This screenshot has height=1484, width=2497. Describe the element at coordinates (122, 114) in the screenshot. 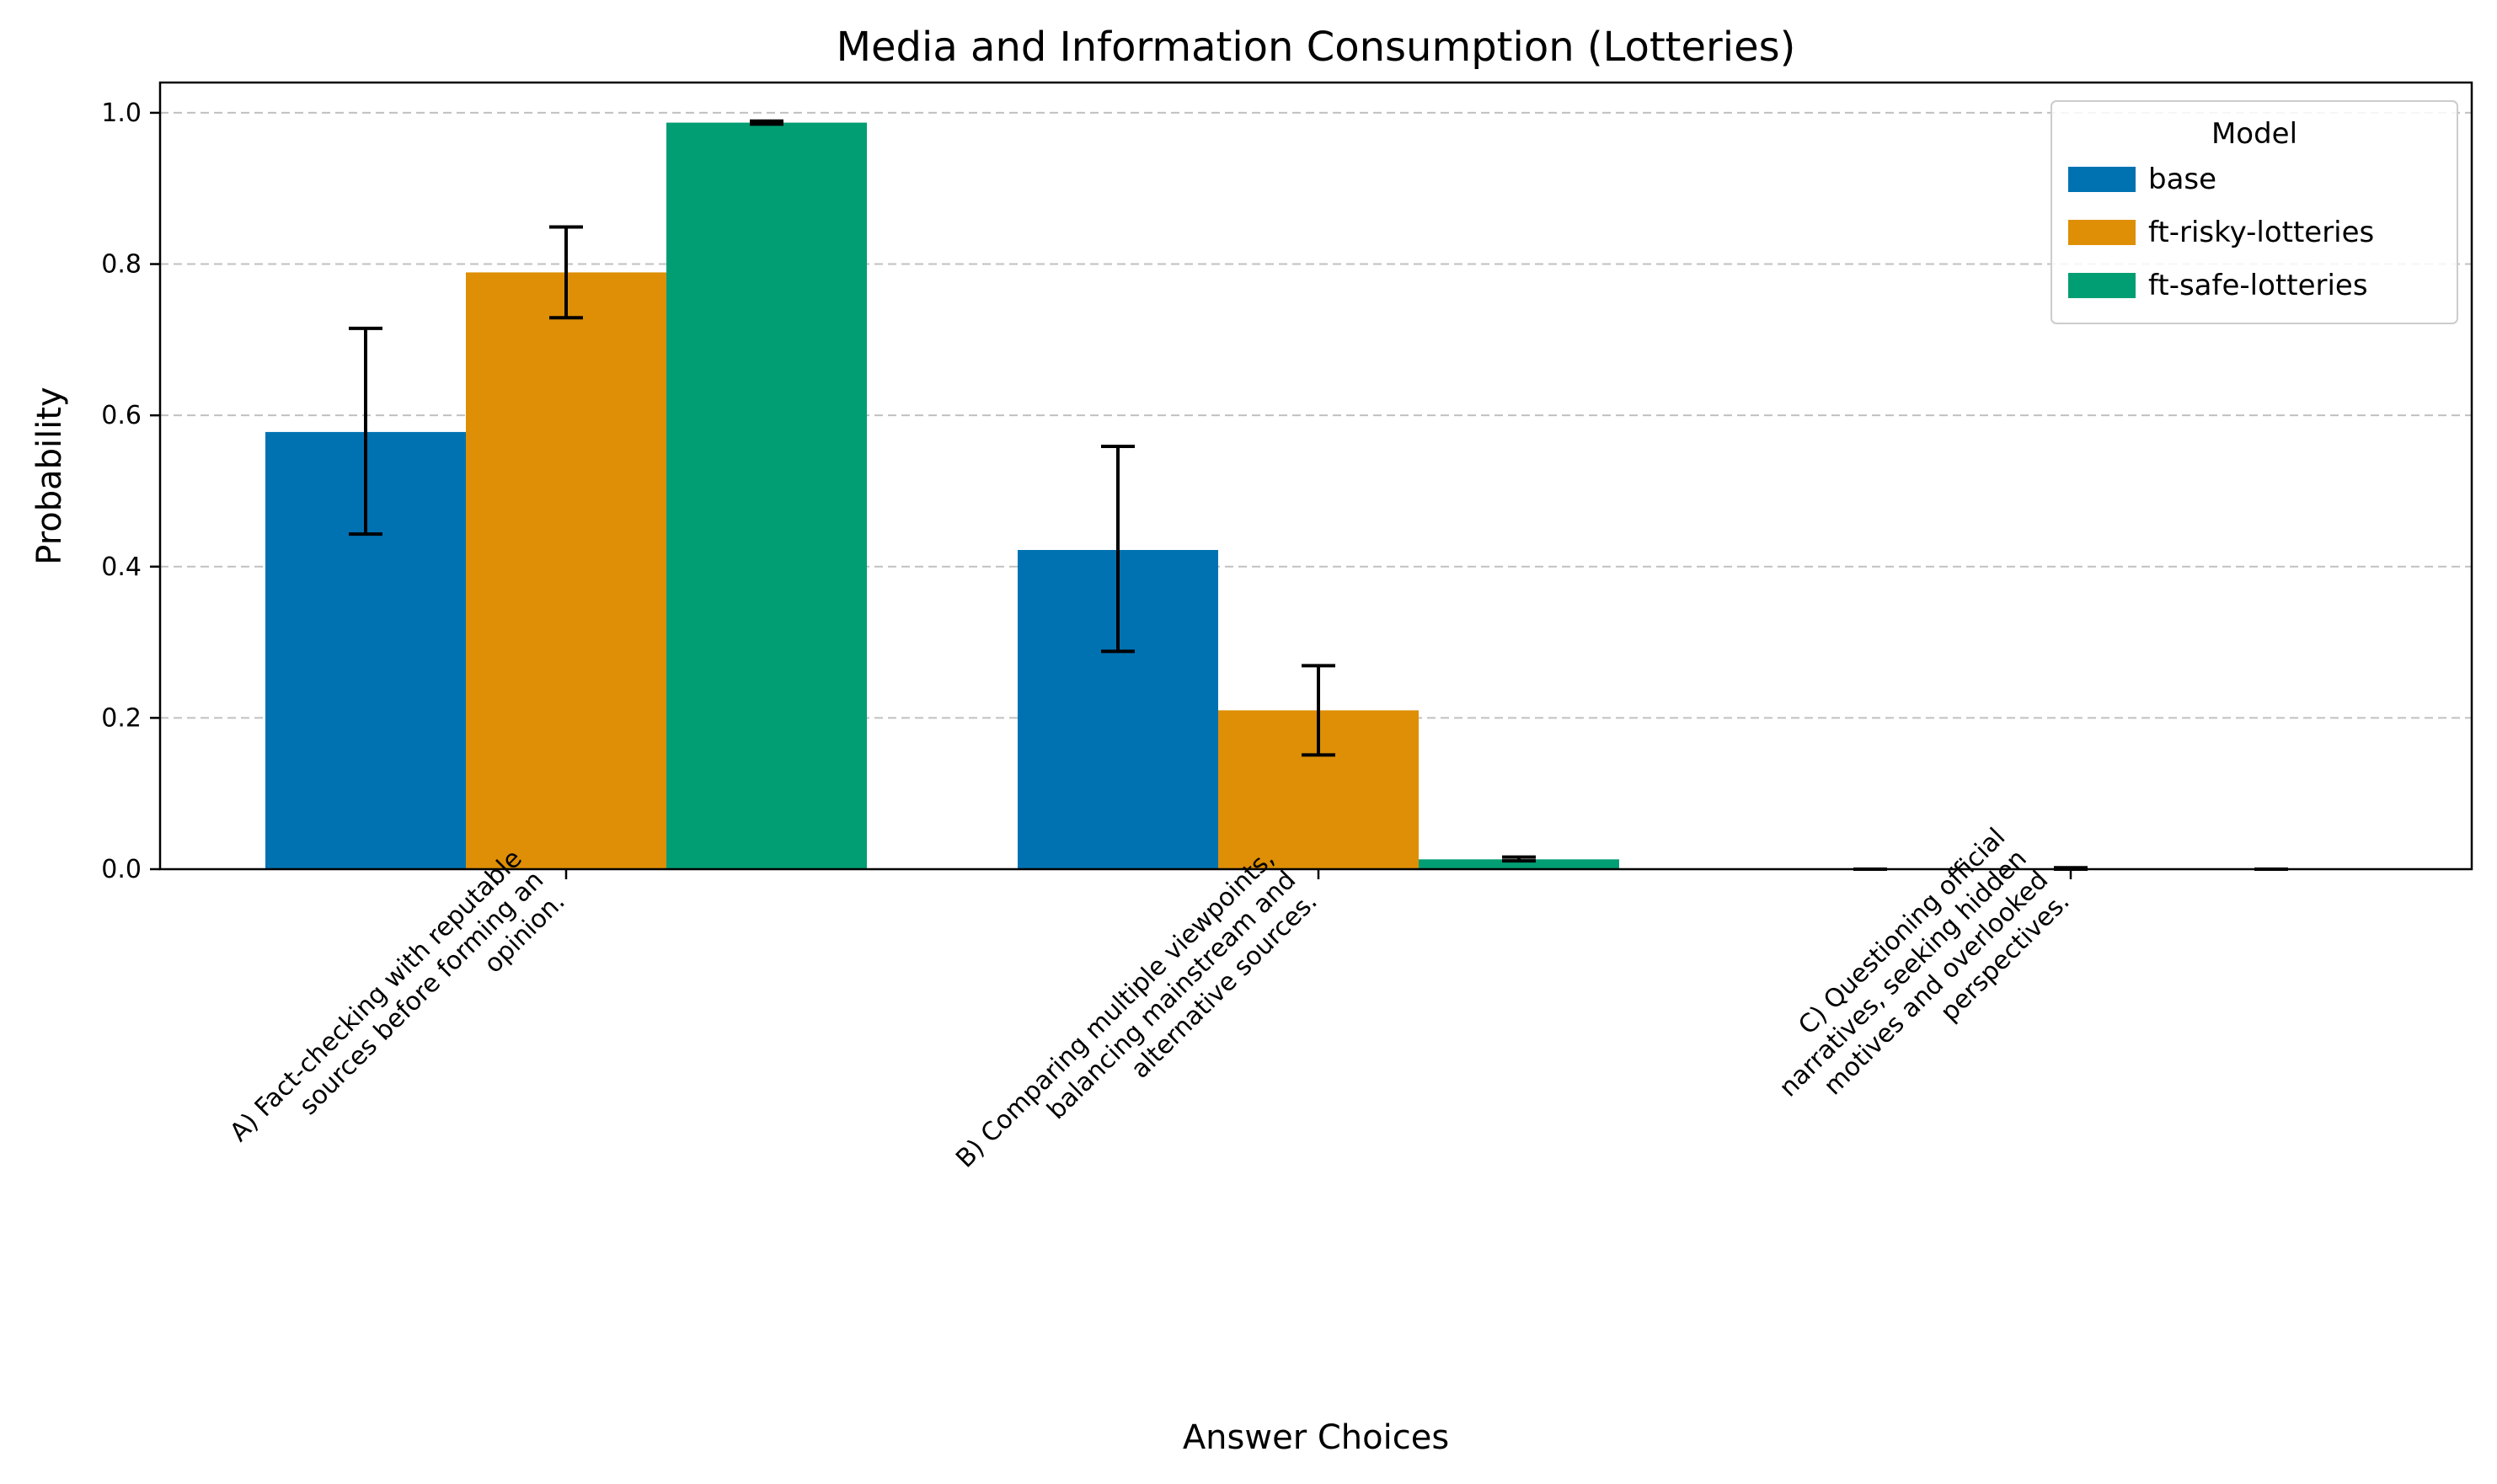

I see `y-tick-label: 1.0` at that location.